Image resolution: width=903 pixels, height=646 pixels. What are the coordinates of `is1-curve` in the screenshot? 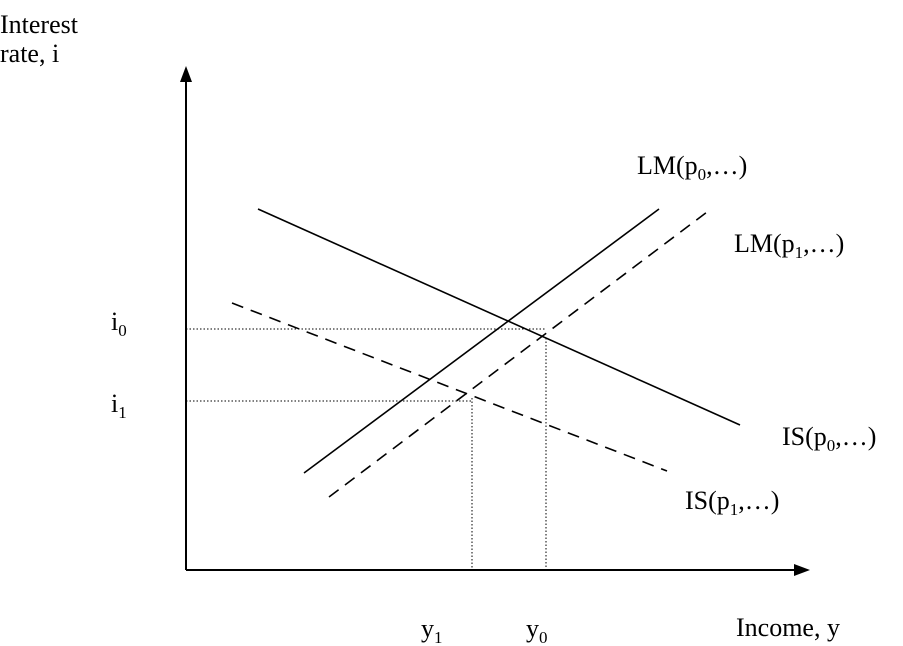 It's located at (449, 387).